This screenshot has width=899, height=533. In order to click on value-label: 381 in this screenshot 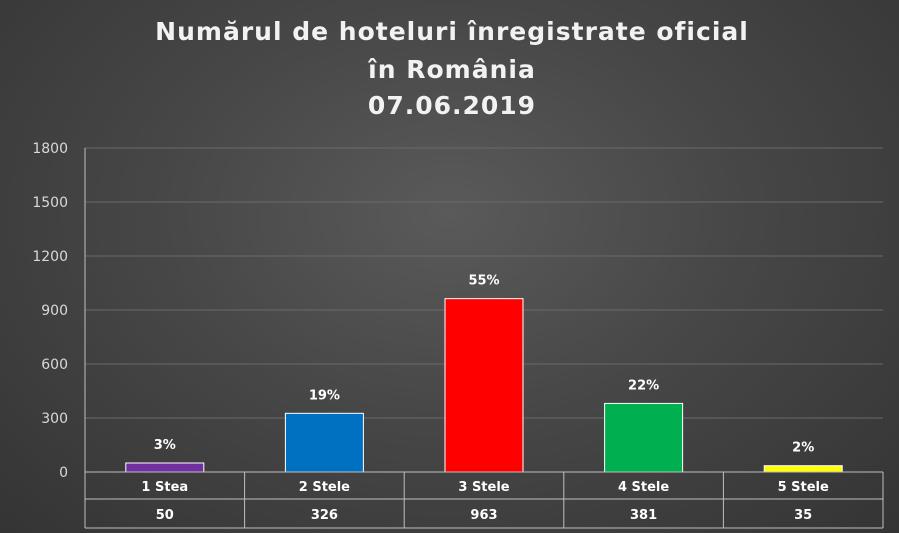, I will do `click(643, 515)`.